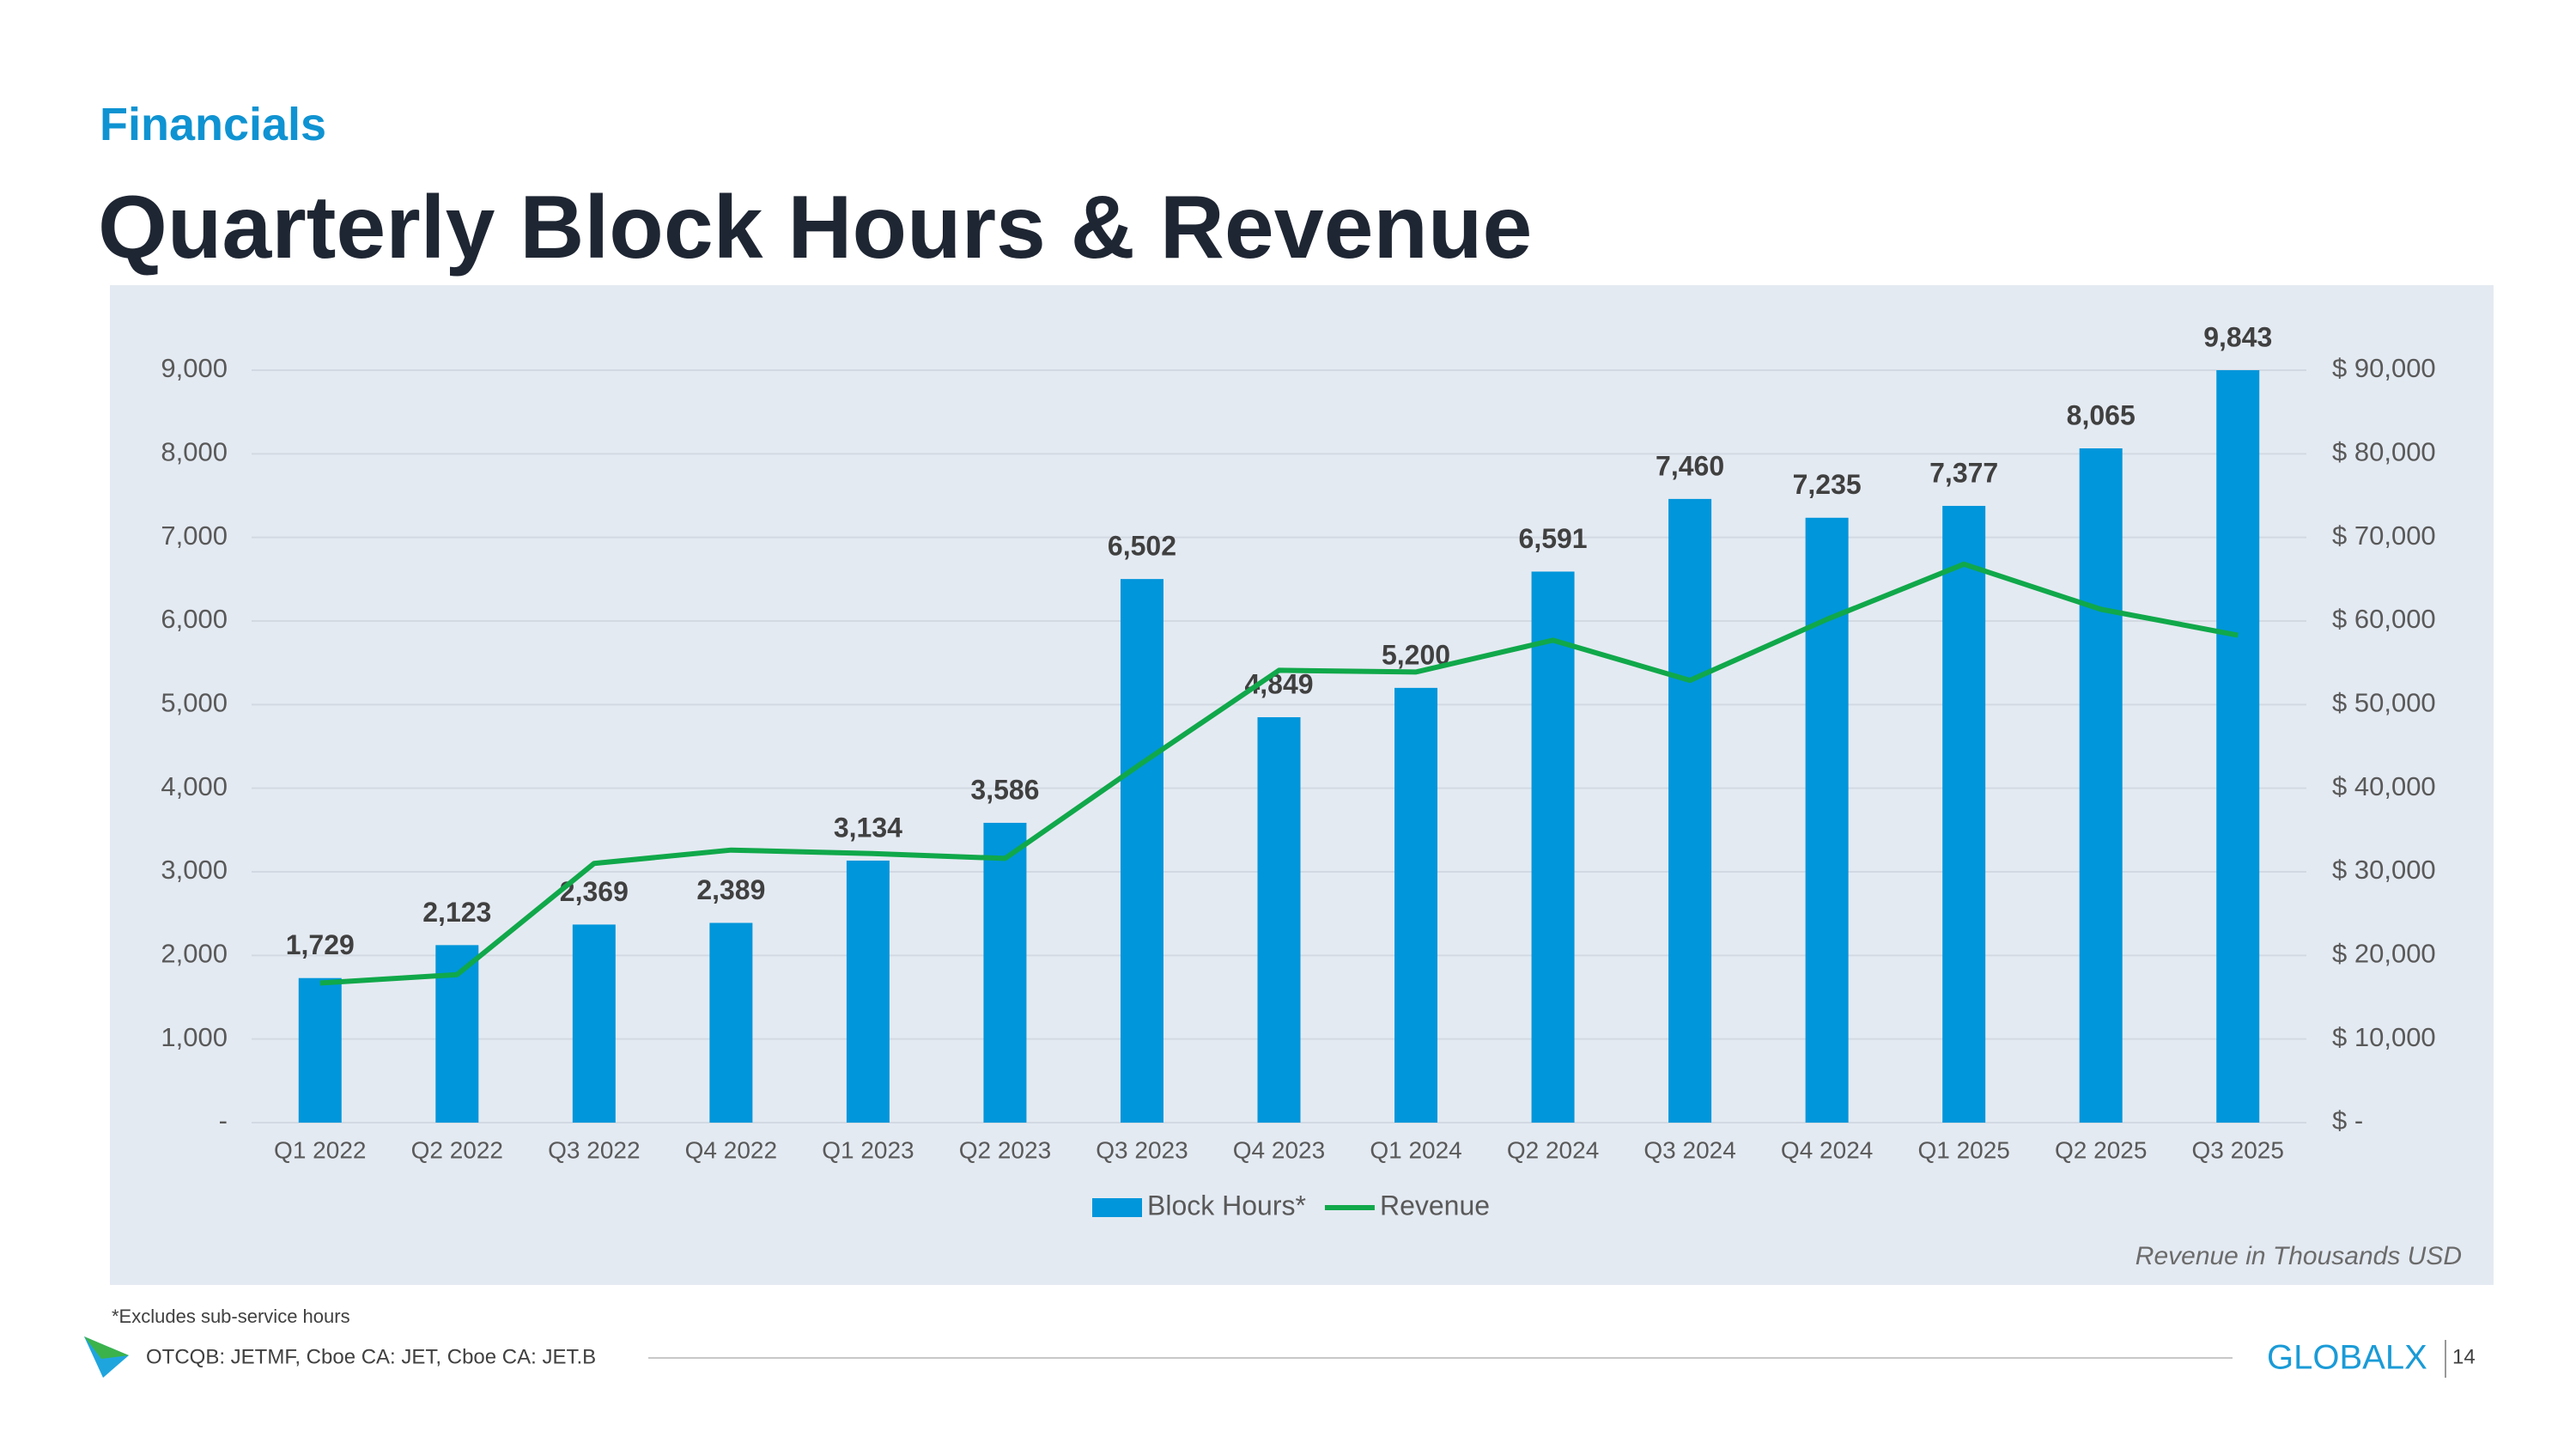 This screenshot has height=1449, width=2576. Describe the element at coordinates (2384, 870) in the screenshot. I see `y2-tick-label: $ 30,000` at that location.